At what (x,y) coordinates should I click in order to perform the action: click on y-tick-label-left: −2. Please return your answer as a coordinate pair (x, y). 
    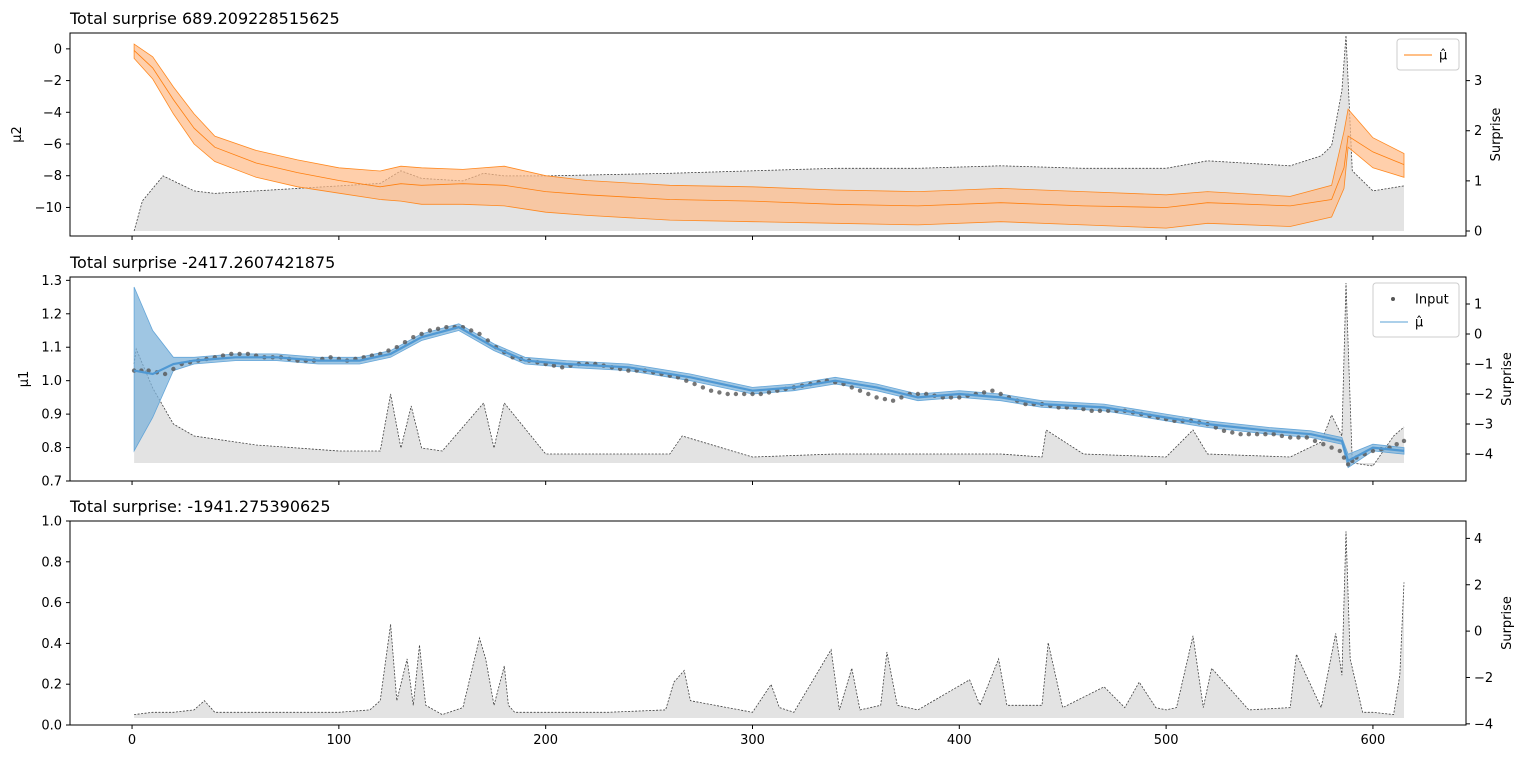
    Looking at the image, I should click on (52, 81).